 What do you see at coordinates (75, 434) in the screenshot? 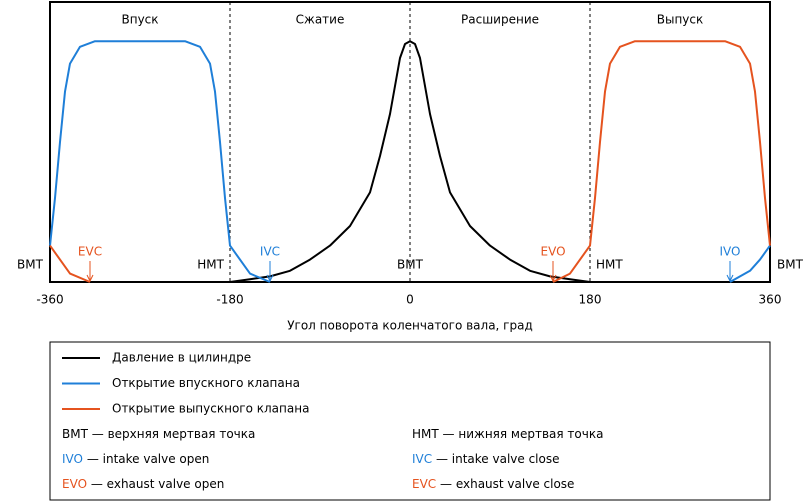
I see `note-abbr: ВМТ` at bounding box center [75, 434].